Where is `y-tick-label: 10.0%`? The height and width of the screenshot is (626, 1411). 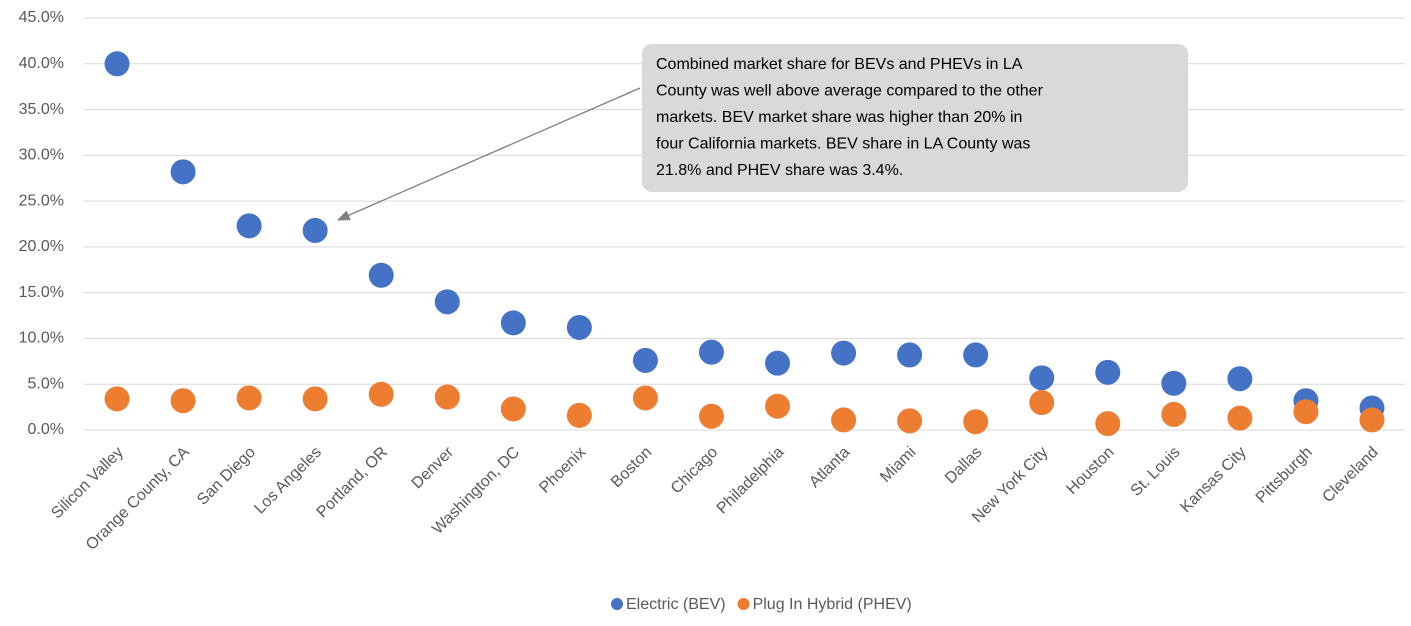
y-tick-label: 10.0% is located at coordinates (41, 338).